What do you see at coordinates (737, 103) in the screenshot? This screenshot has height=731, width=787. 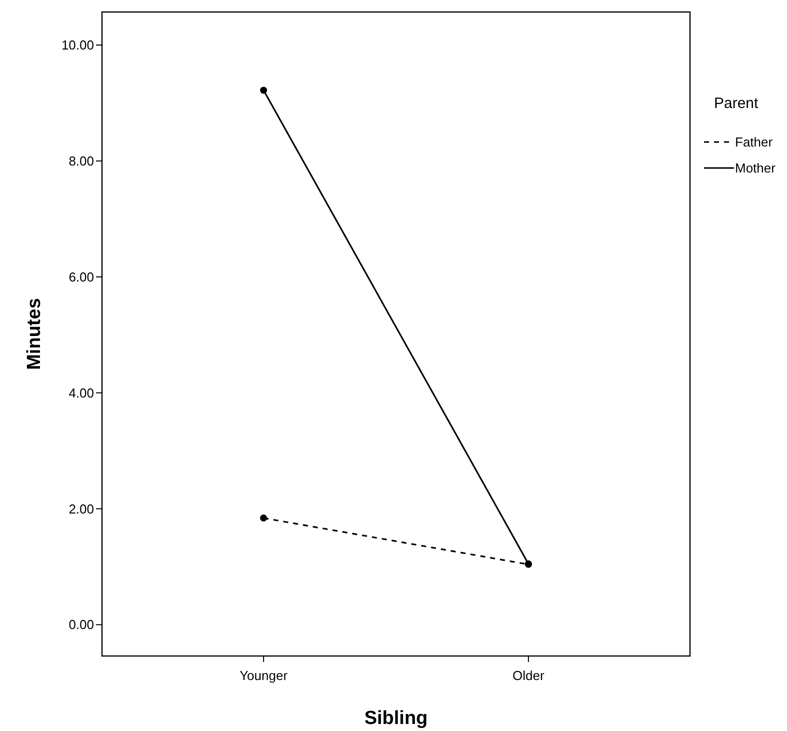 I see `legend-title: Parent` at bounding box center [737, 103].